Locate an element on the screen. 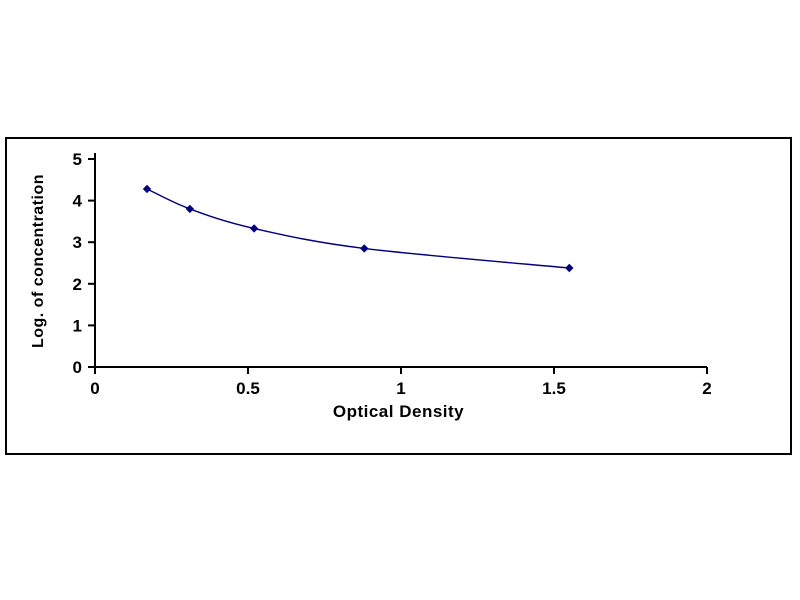  y-tick-label: 3 is located at coordinates (77, 242).